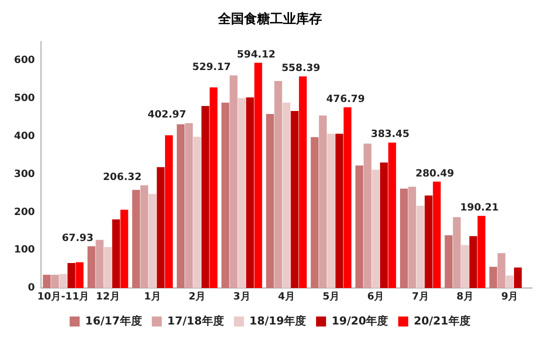 The height and width of the screenshot is (345, 550). Describe the element at coordinates (390, 134) in the screenshot. I see `data-label: 383.45` at that location.